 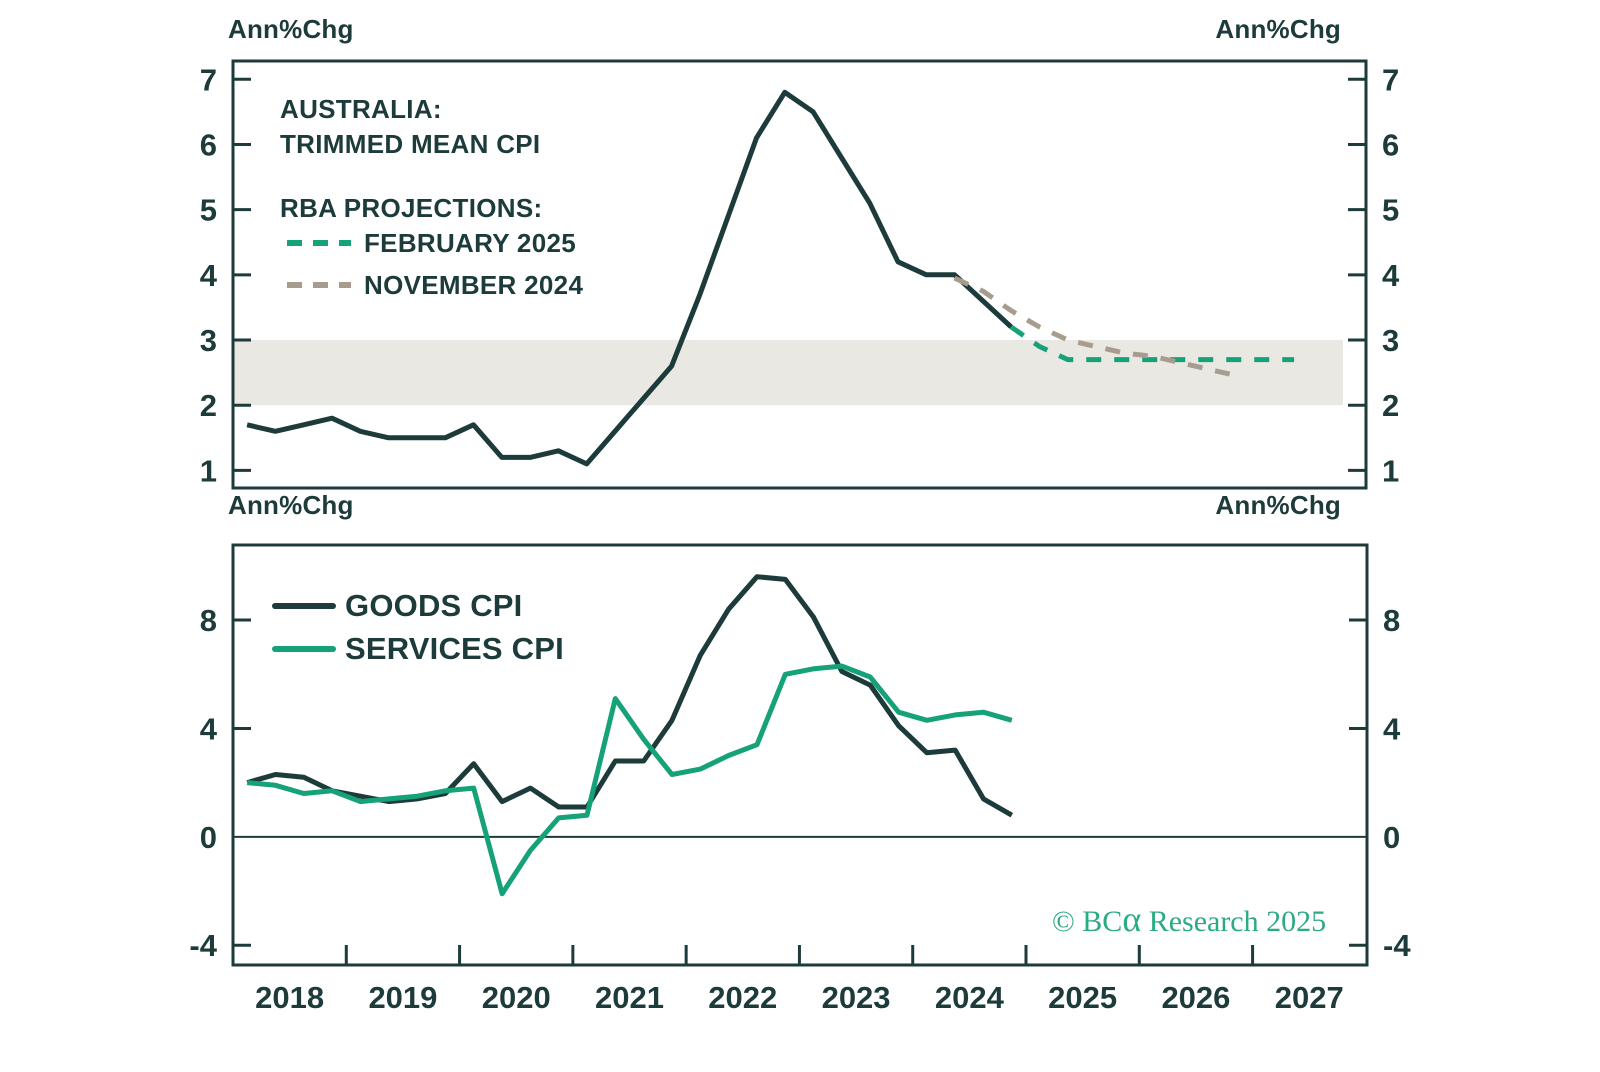 What do you see at coordinates (410, 127) in the screenshot?
I see `chart-title: AUSTRALIA: TRIMMED MEAN CPI` at bounding box center [410, 127].